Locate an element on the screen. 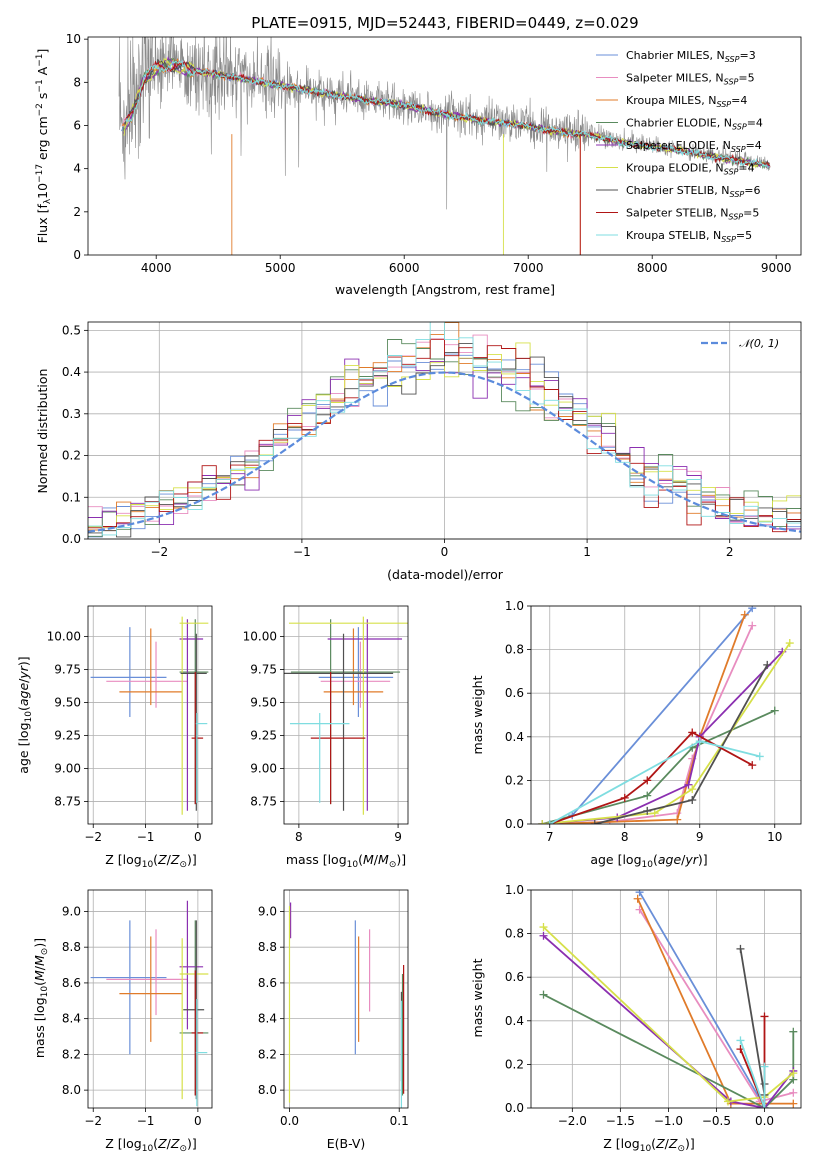  y-tick-label: 9.25 is located at coordinates (67, 735).